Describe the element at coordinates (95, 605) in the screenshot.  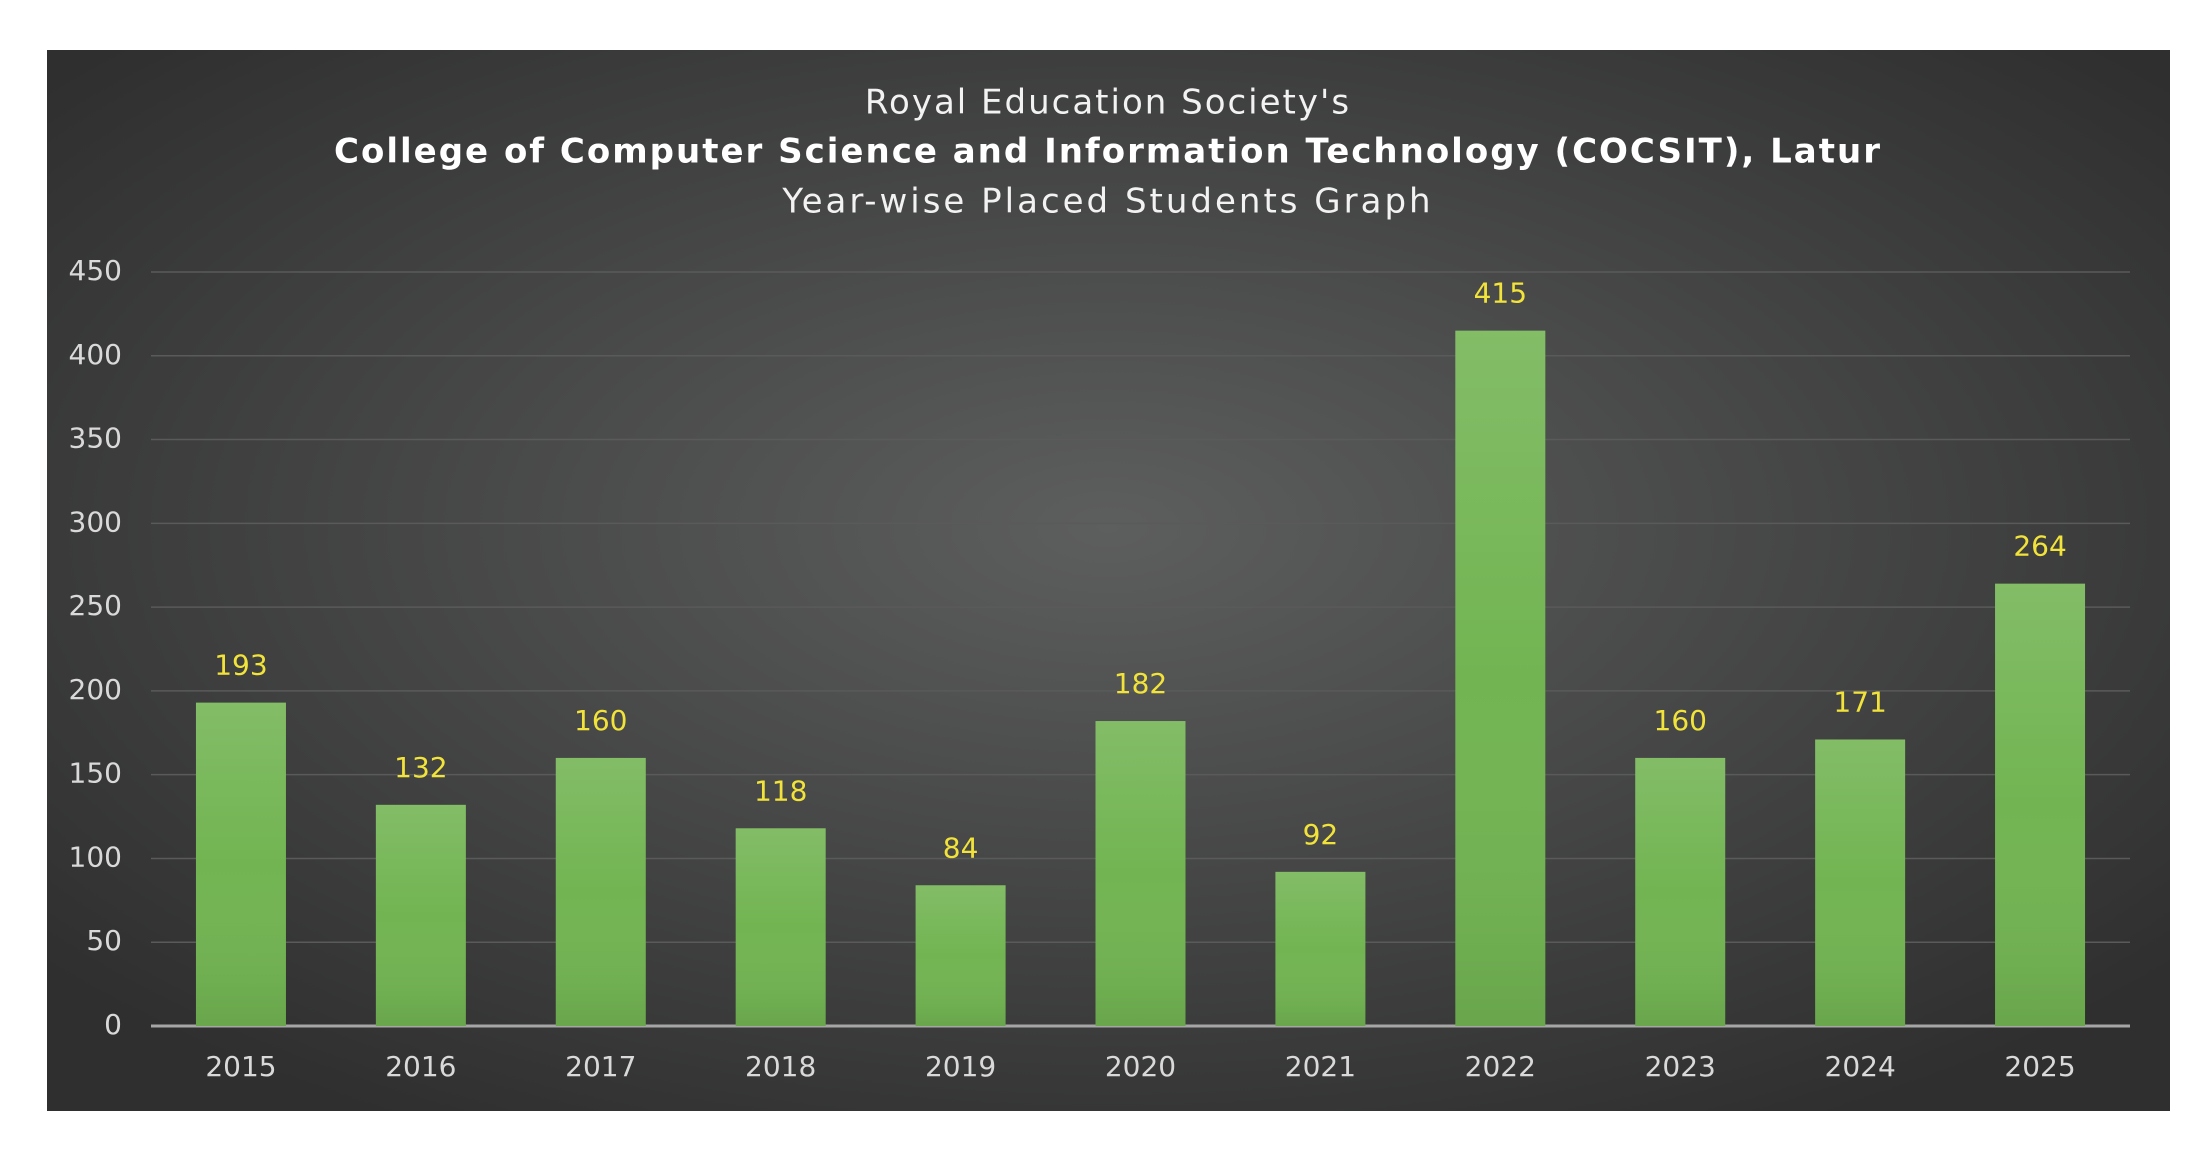
I see `y-tick-label: 250` at that location.